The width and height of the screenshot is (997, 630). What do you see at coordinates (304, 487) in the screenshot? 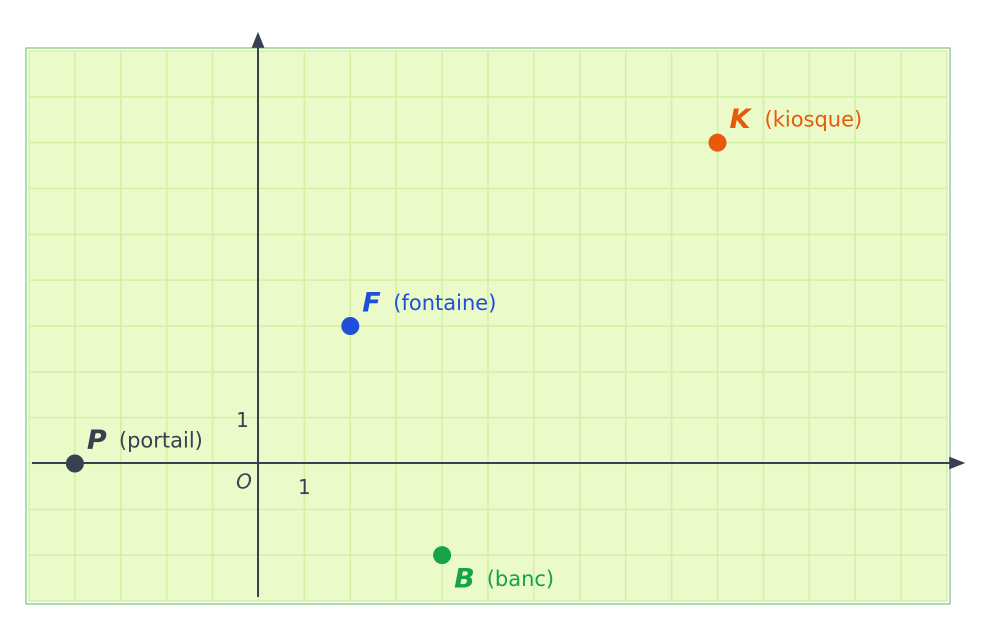
I see `x-tick-label: 1` at bounding box center [304, 487].